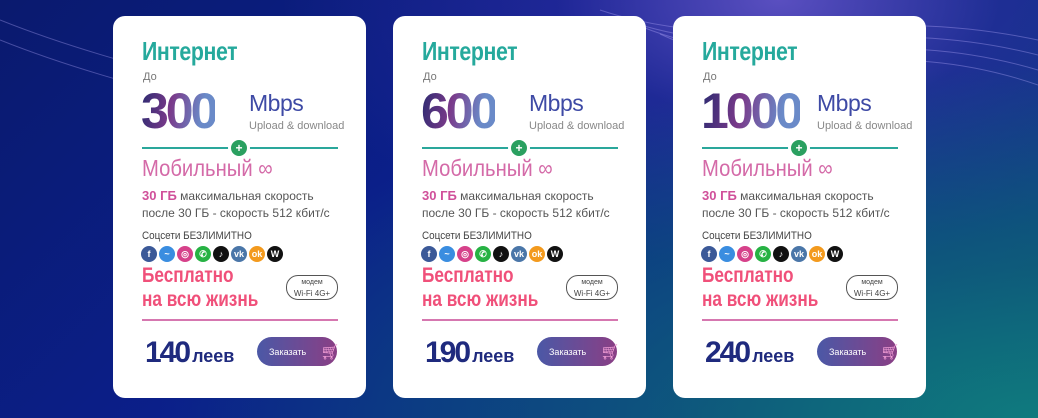  I want to click on price: 140 леев, so click(189, 354).